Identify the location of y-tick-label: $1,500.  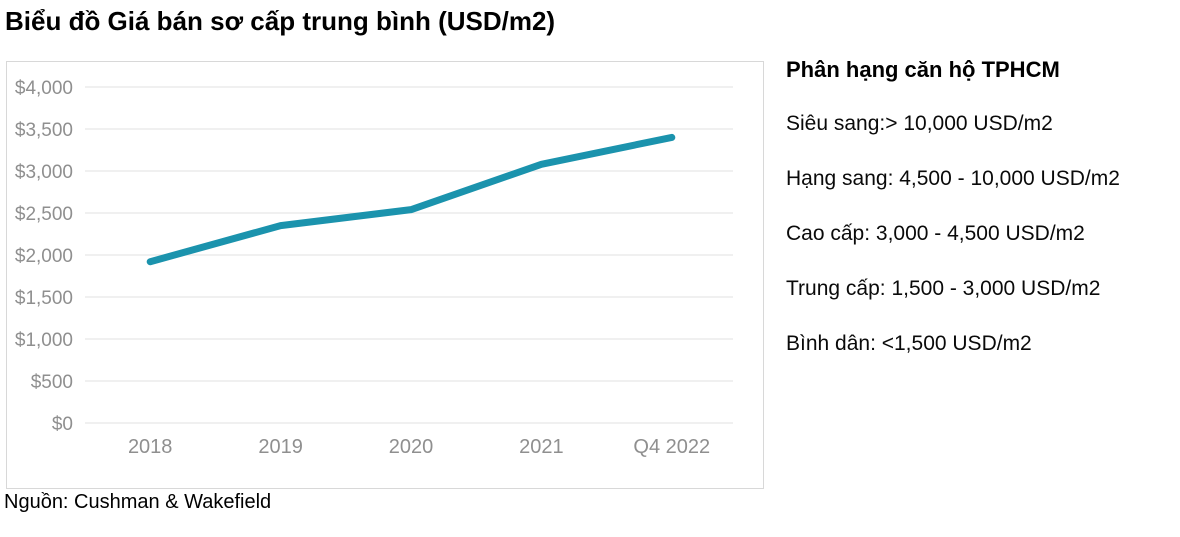
(44, 298).